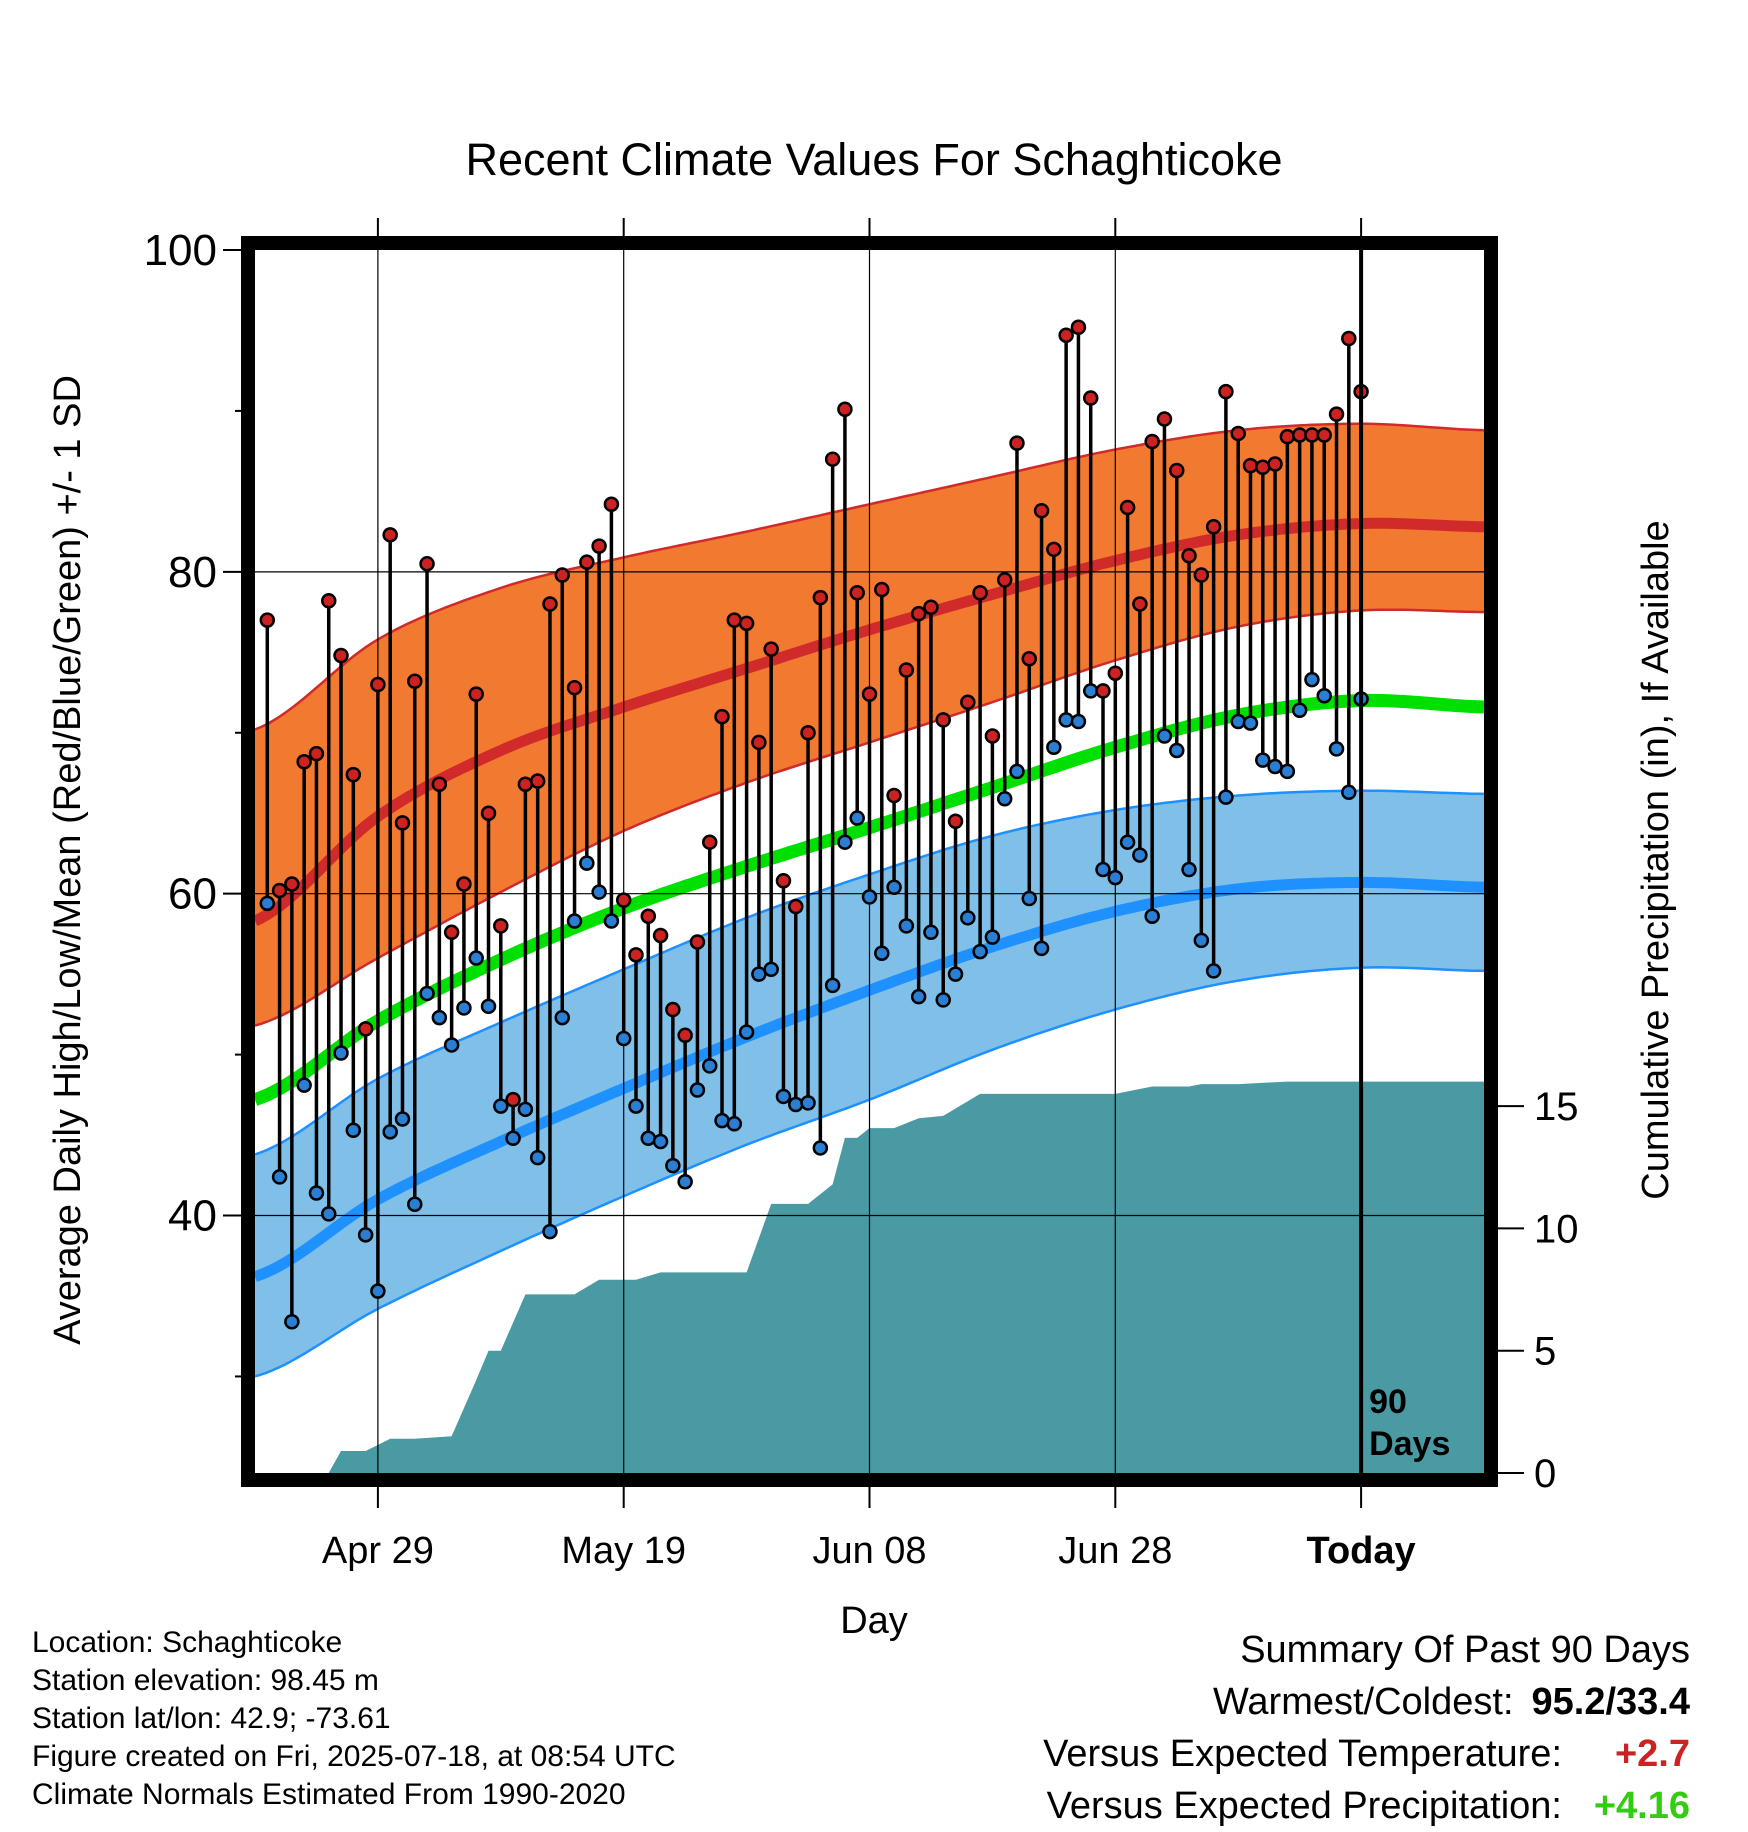  What do you see at coordinates (1652, 1754) in the screenshot?
I see `temp-anomaly-value: +2.7` at bounding box center [1652, 1754].